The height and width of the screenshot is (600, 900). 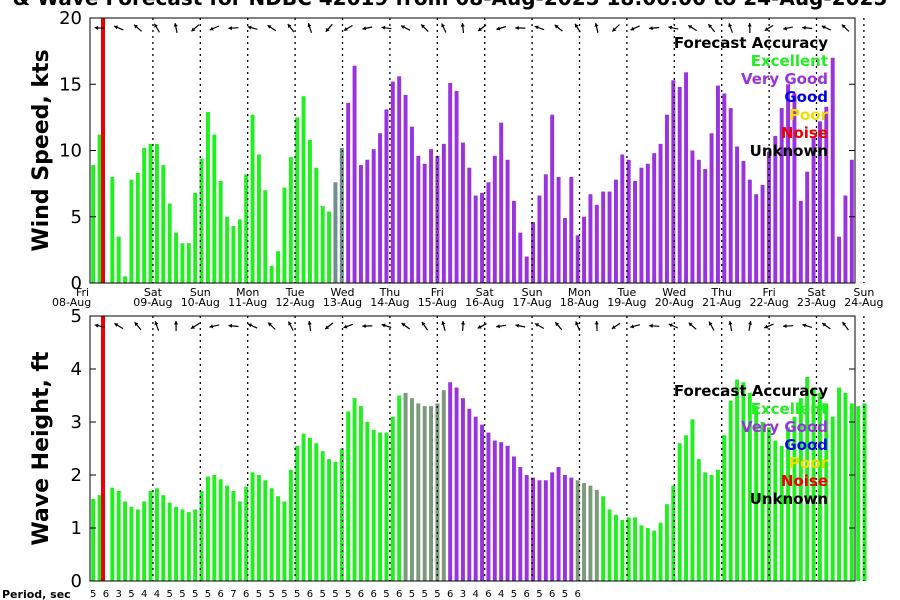 I want to click on legend-item: Excellent, so click(x=789, y=61).